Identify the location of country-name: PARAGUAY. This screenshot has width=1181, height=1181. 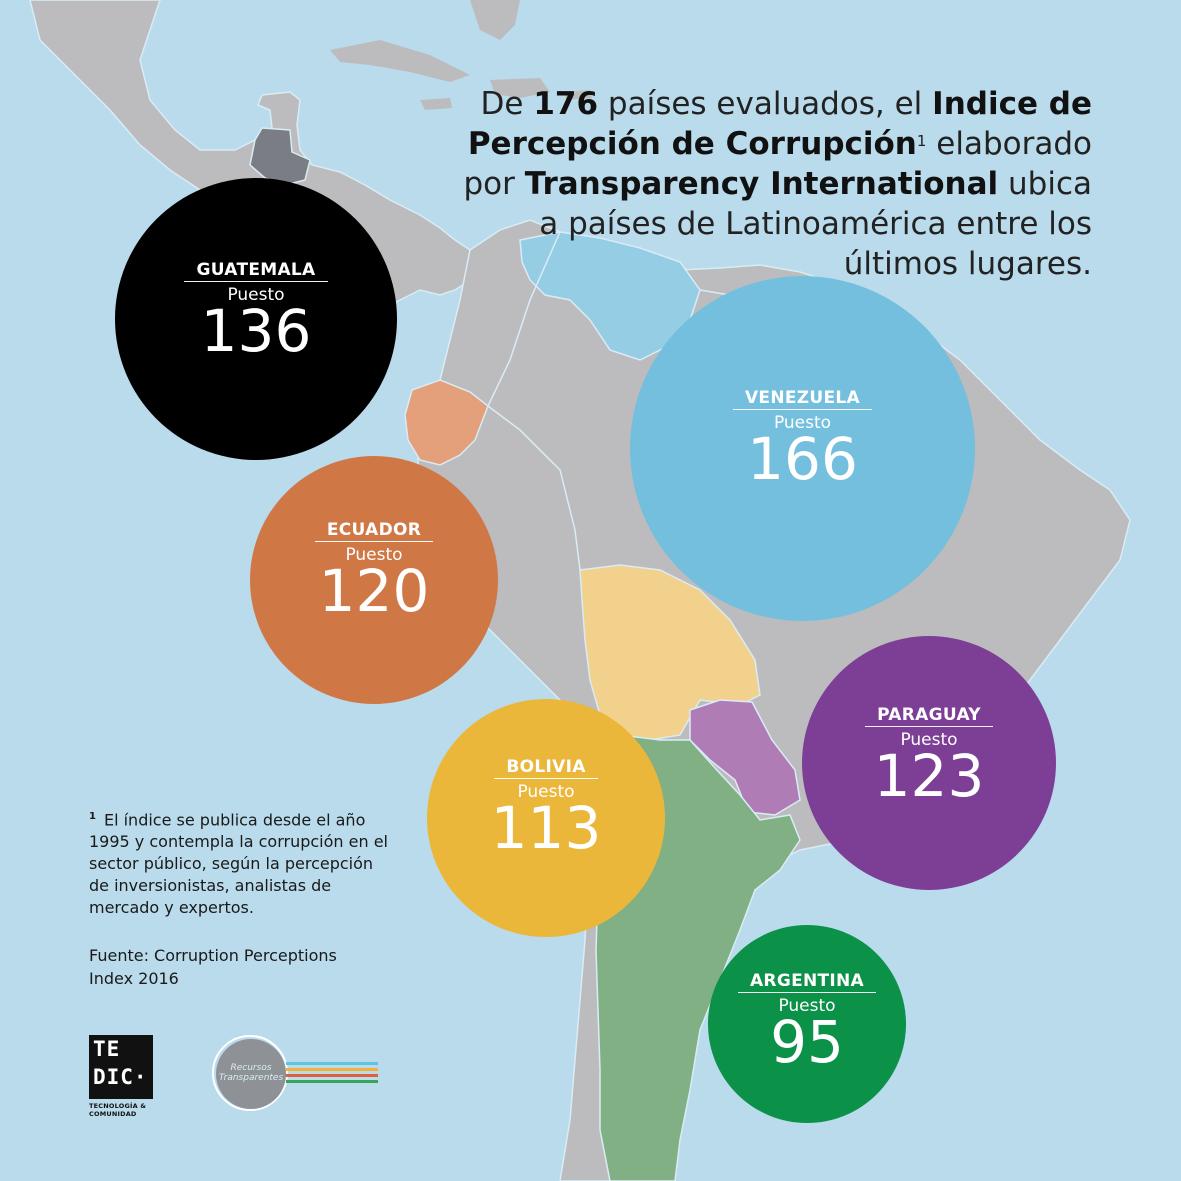
(929, 716).